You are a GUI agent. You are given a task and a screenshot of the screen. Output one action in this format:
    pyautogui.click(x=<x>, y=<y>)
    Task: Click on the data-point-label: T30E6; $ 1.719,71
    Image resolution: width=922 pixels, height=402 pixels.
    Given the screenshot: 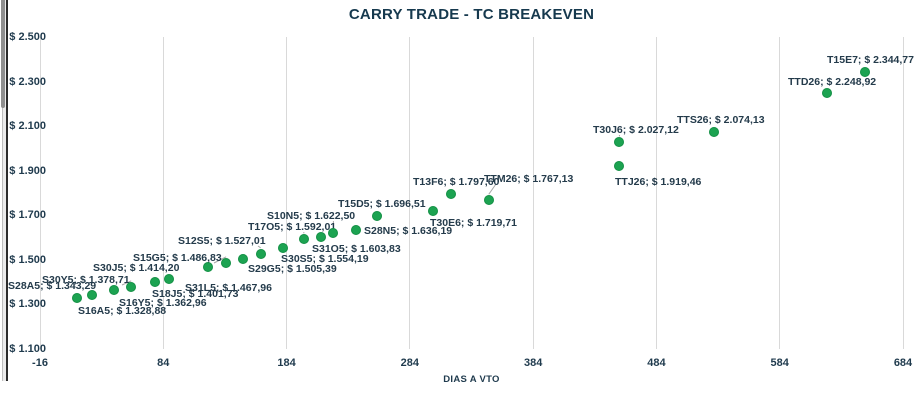 What is the action you would take?
    pyautogui.click(x=473, y=222)
    